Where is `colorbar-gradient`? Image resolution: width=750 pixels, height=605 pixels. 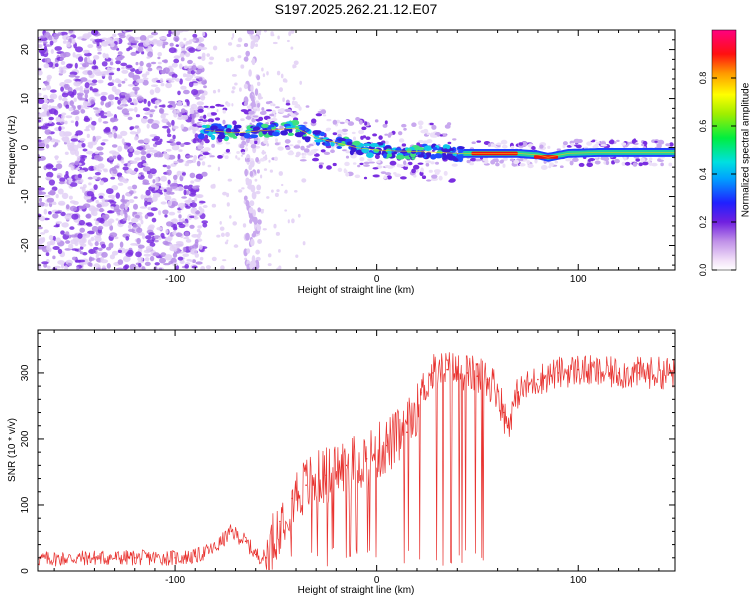
colorbar-gradient is located at coordinates (724, 150).